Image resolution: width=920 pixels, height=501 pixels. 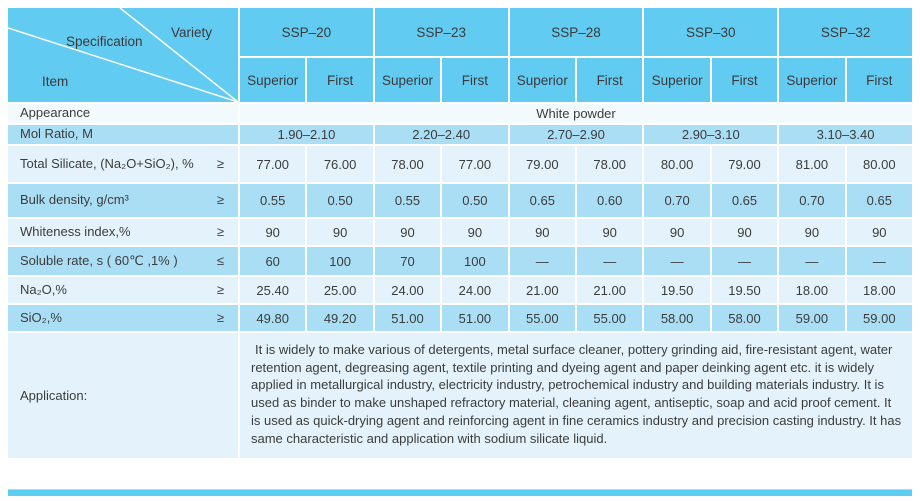 I want to click on spec-value: 49.20, so click(x=340, y=318).